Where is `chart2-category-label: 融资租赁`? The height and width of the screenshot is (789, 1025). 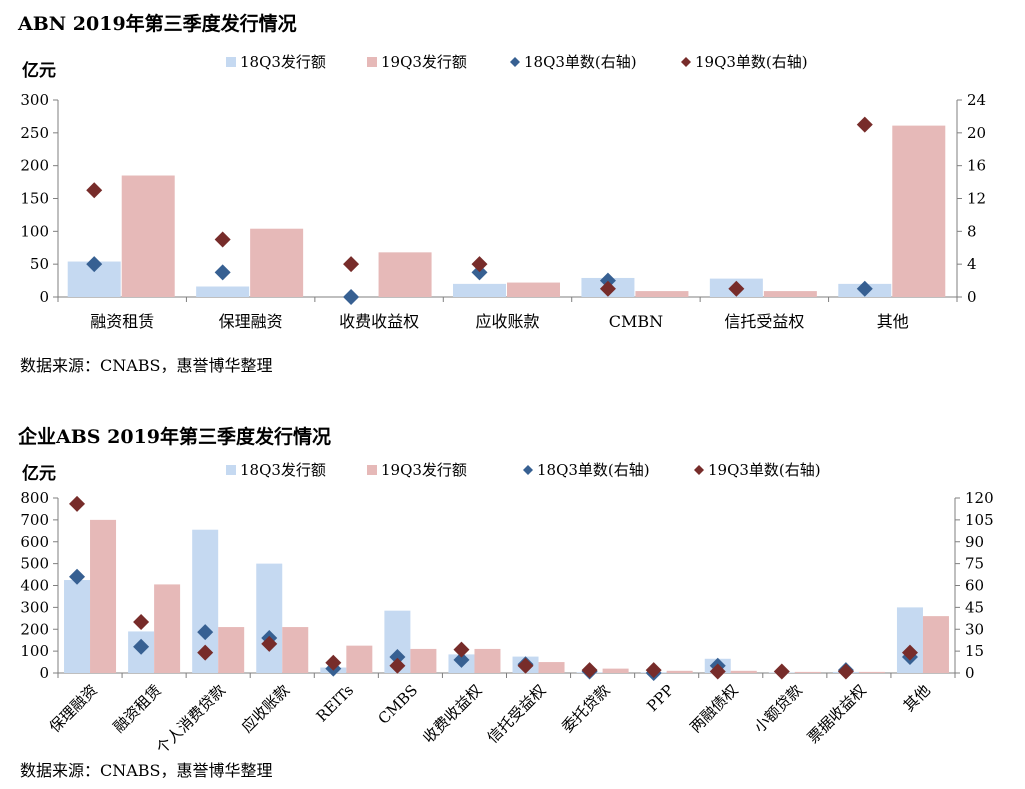
chart2-category-label: 融资租赁 is located at coordinates (137, 708).